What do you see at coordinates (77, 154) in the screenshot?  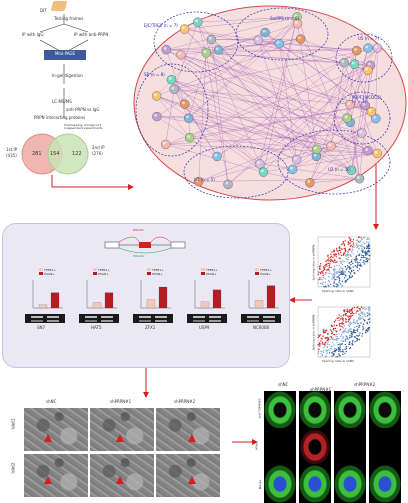 I see `venn-right-only: 122` at bounding box center [77, 154].